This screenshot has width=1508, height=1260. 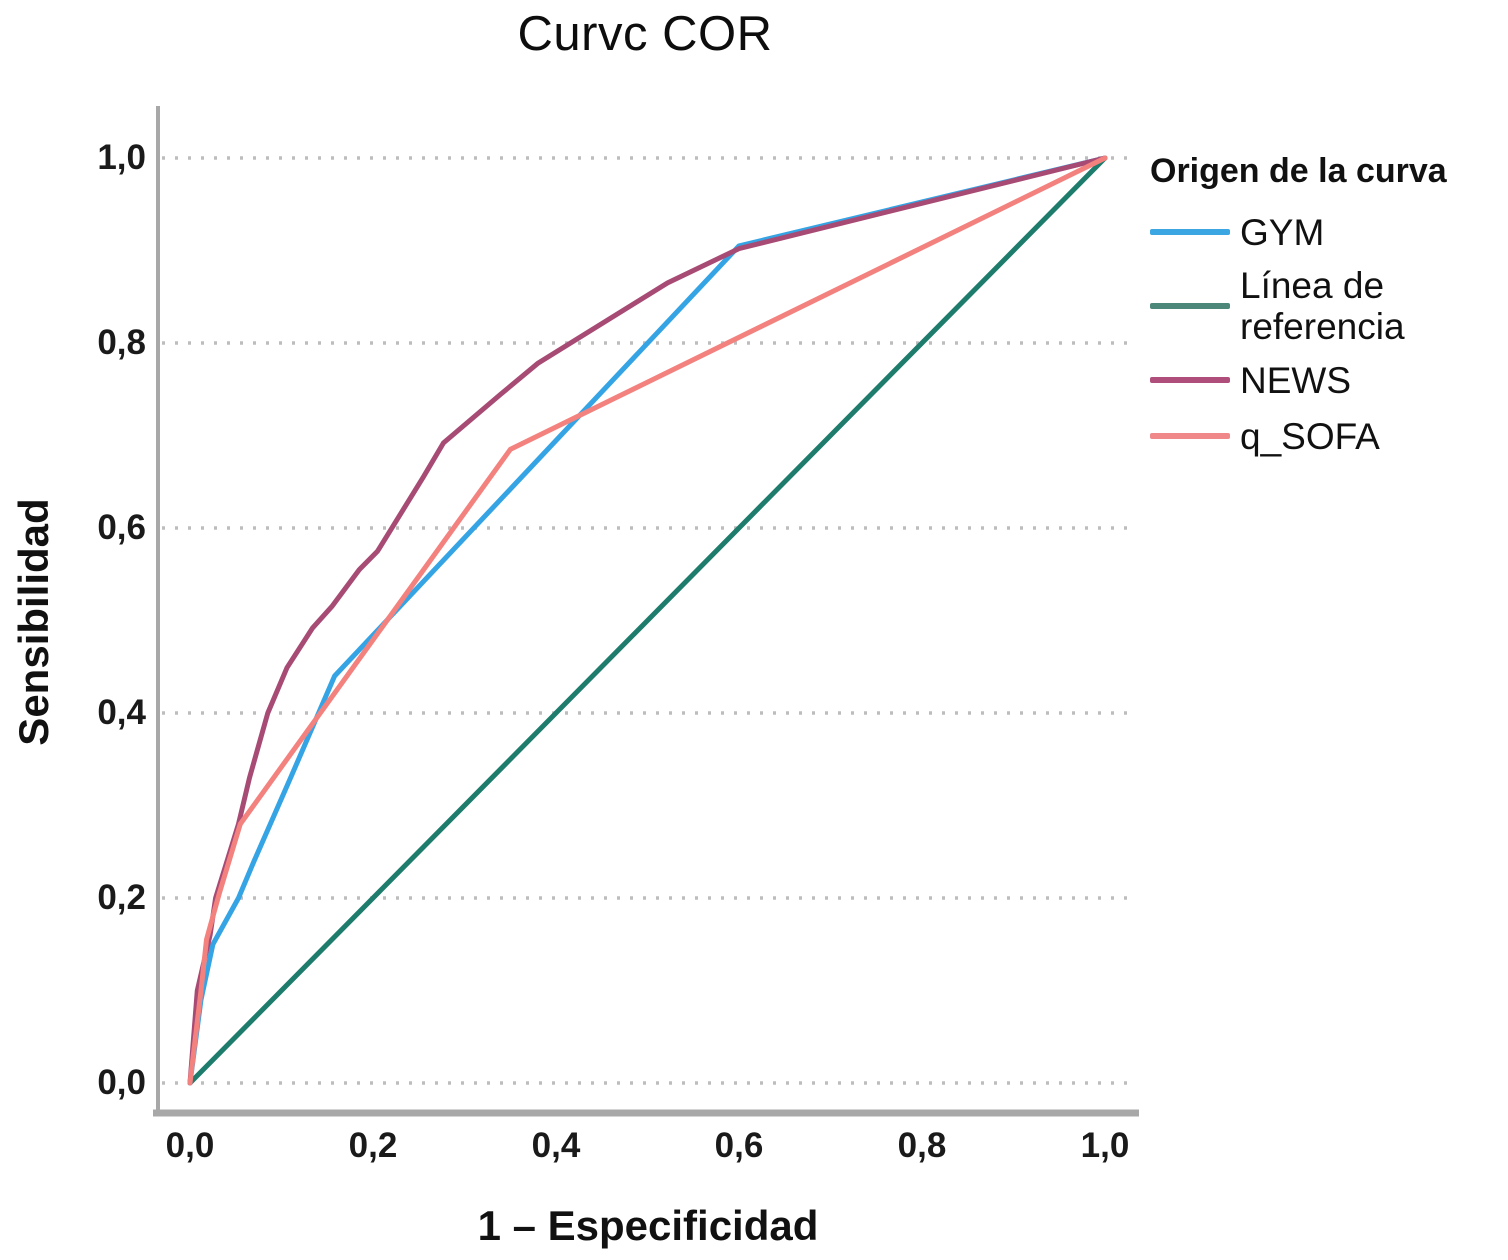 What do you see at coordinates (645, 34) in the screenshot?
I see `chart-title: Curvc COR` at bounding box center [645, 34].